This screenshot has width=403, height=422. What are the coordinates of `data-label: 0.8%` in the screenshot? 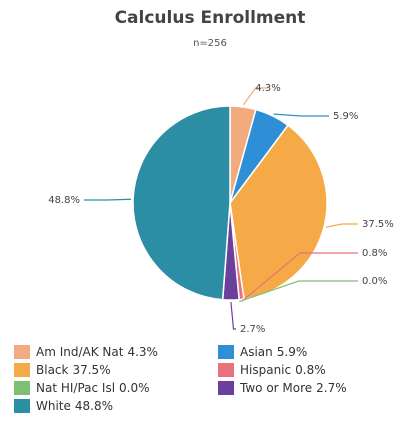 It's located at (374, 253).